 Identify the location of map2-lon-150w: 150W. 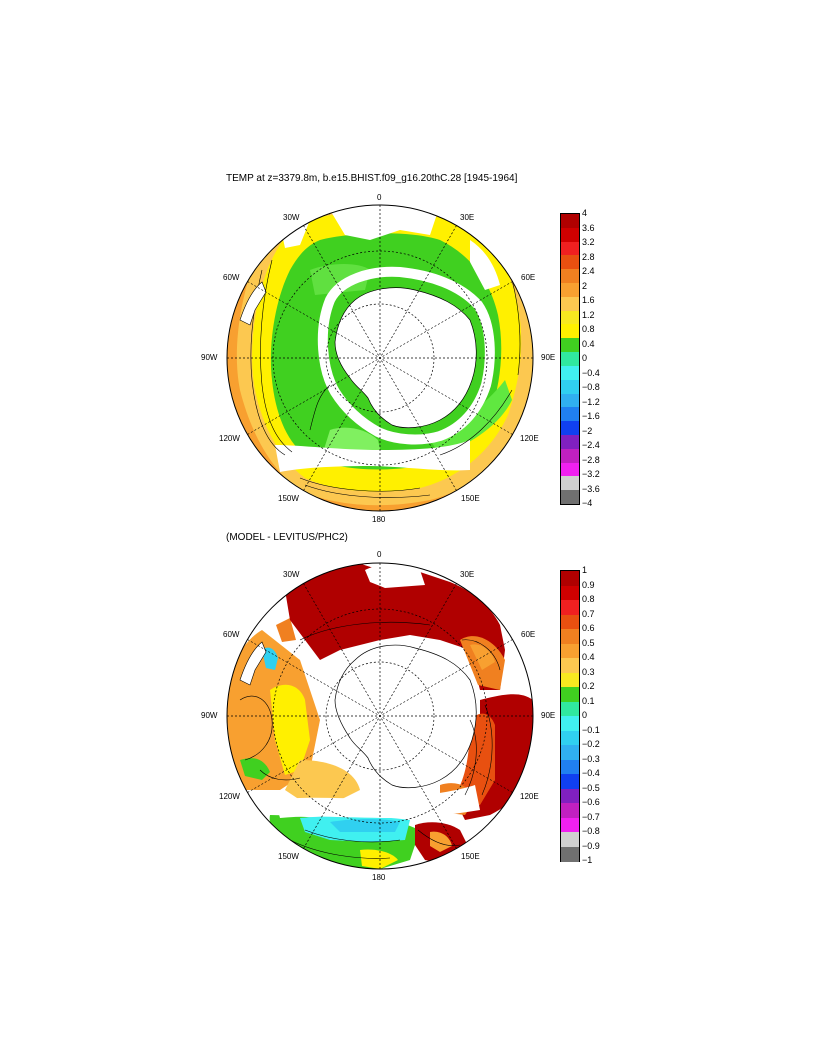
(288, 856).